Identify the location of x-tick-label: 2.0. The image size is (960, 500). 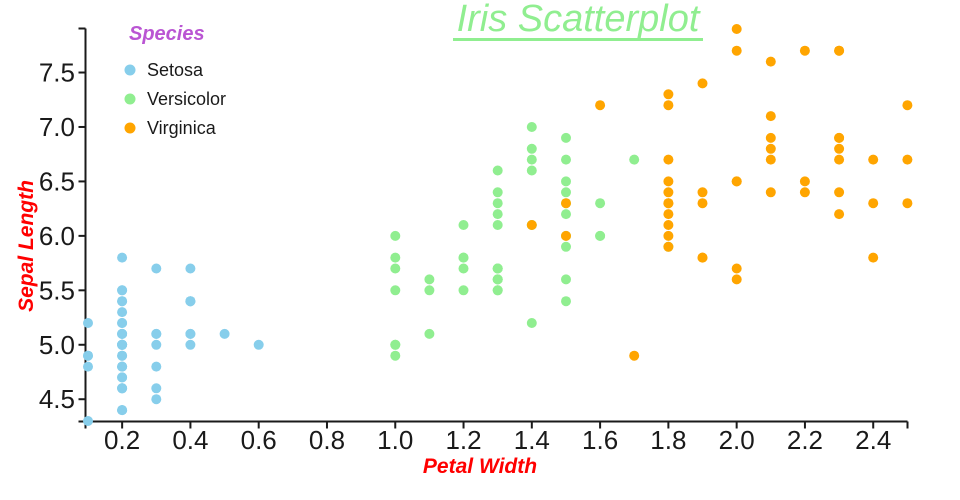
(737, 440).